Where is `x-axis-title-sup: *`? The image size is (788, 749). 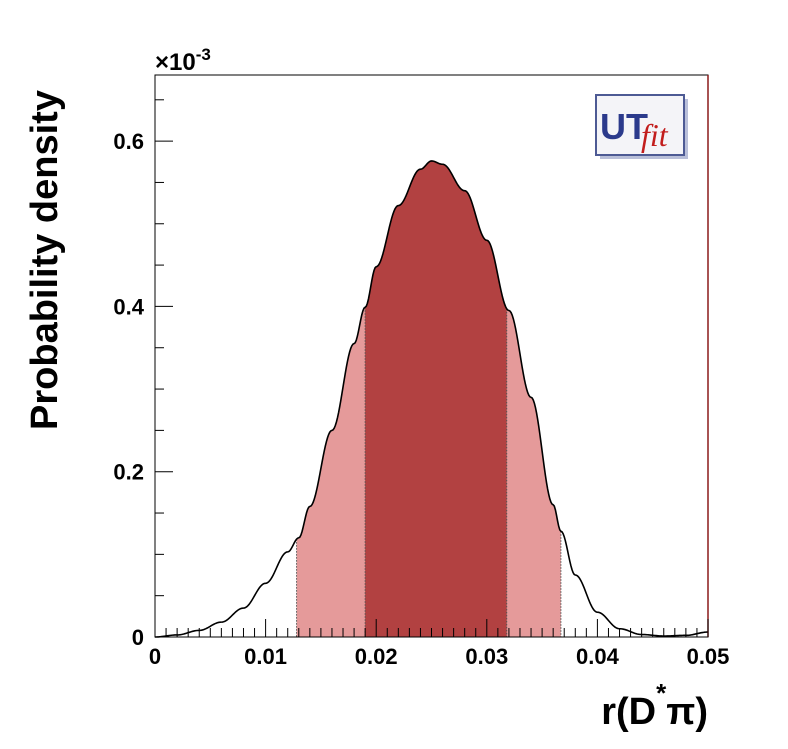
x-axis-title-sup: * is located at coordinates (661, 693).